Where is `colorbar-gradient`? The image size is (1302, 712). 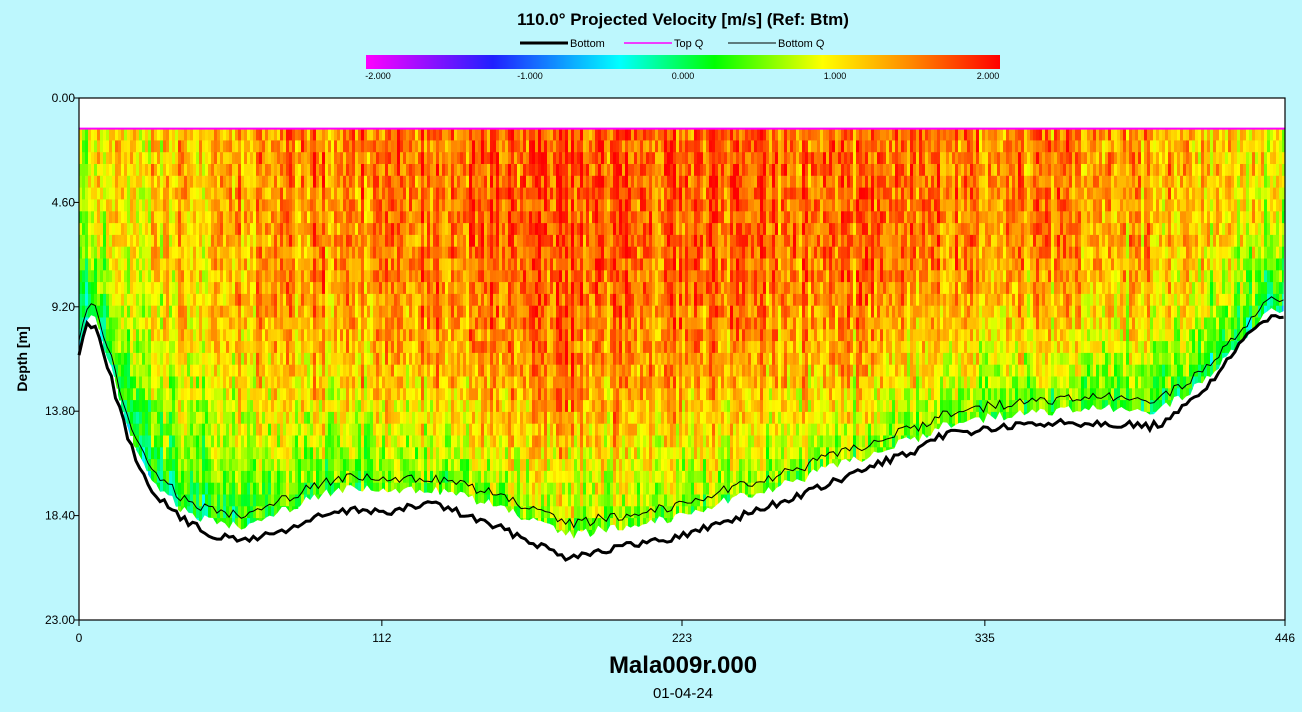 colorbar-gradient is located at coordinates (683, 62).